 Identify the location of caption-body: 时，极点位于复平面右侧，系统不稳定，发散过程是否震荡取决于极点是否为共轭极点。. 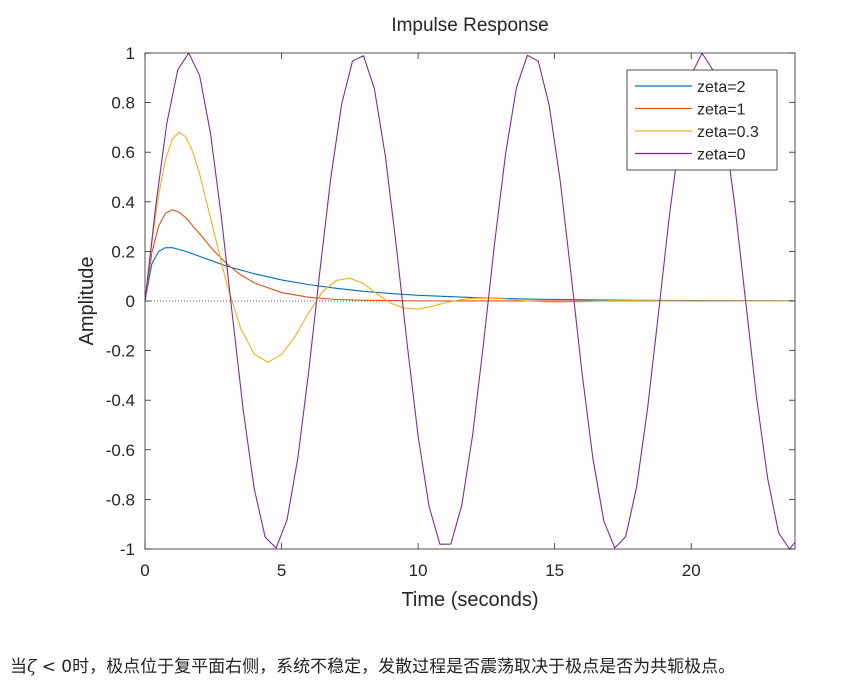
(404, 667).